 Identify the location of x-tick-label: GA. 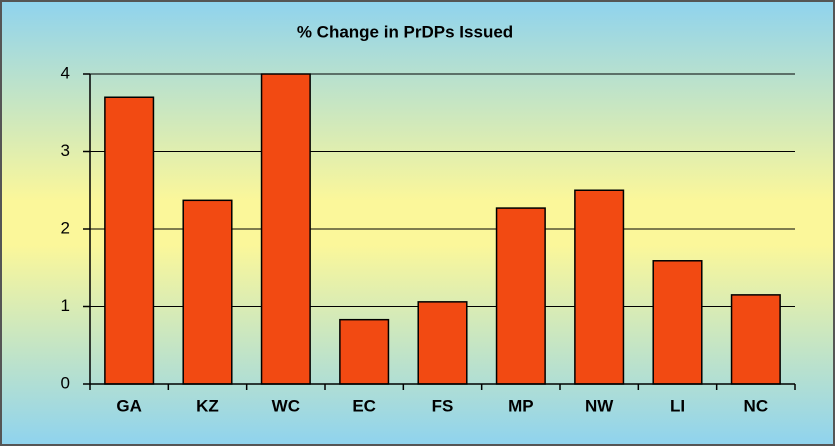
(129, 405).